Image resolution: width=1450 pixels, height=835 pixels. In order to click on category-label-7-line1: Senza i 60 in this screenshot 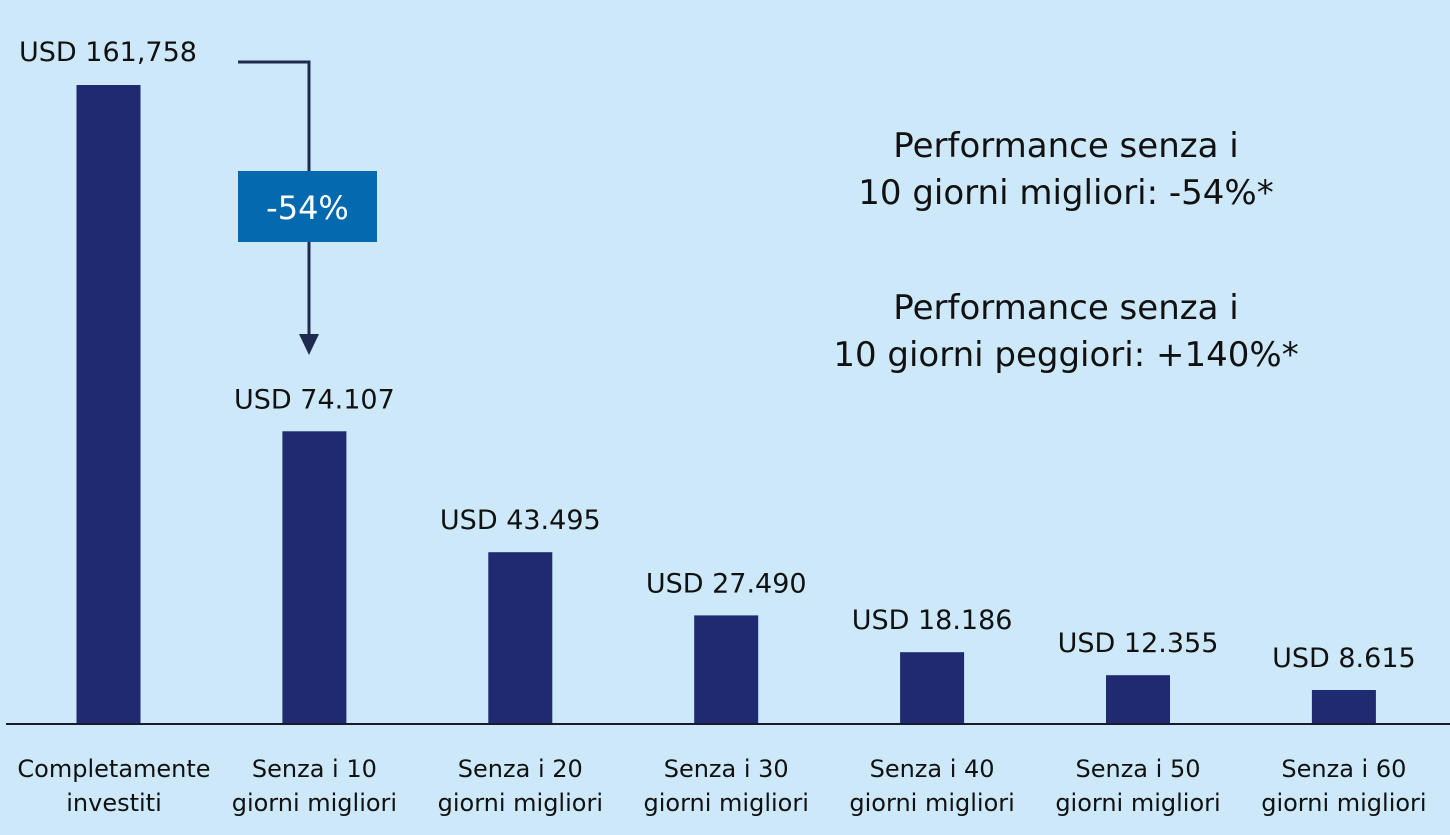, I will do `click(1343, 769)`.